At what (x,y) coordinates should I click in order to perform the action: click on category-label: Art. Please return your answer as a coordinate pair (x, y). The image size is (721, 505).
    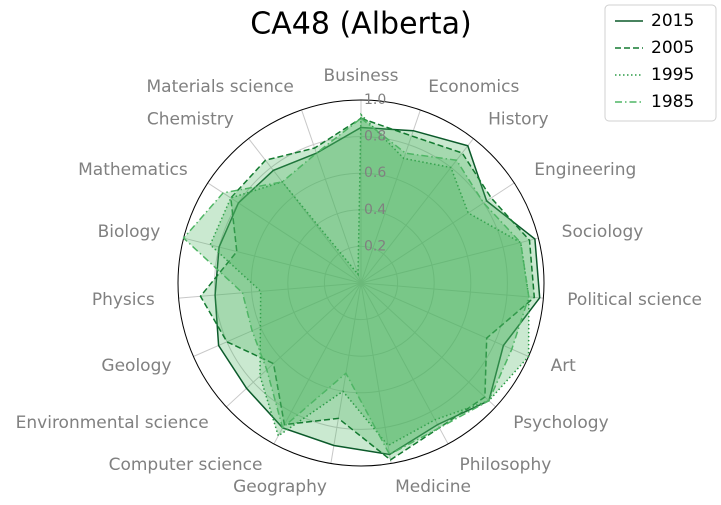
    Looking at the image, I should click on (564, 366).